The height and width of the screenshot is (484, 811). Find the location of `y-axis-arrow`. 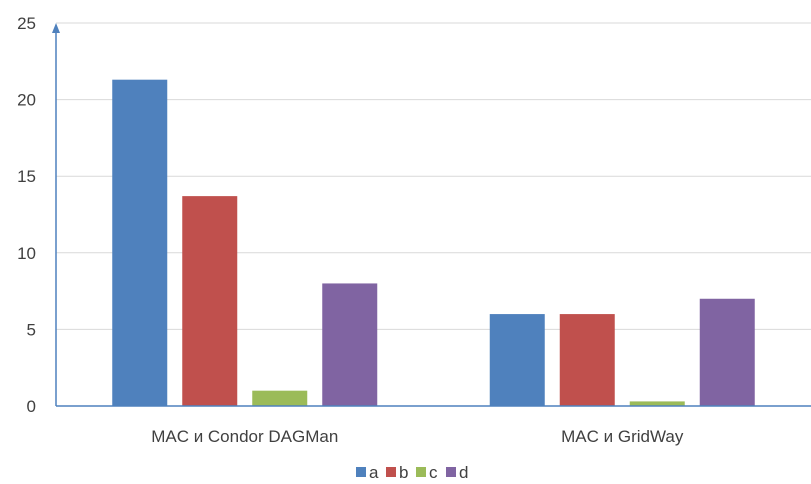

y-axis-arrow is located at coordinates (56, 28).